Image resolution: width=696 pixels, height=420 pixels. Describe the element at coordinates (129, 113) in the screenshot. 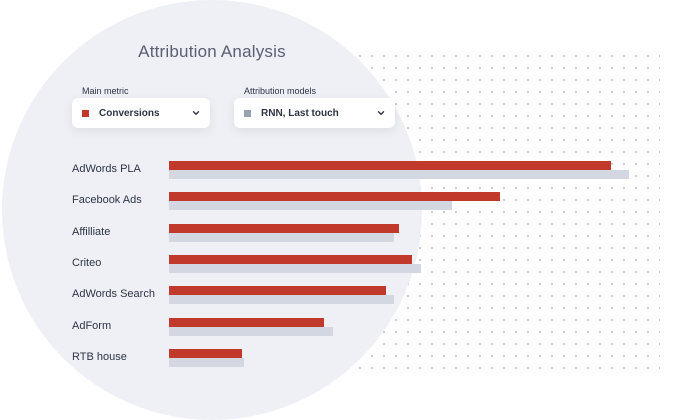

I see `main-metric-value: Conversions` at that location.